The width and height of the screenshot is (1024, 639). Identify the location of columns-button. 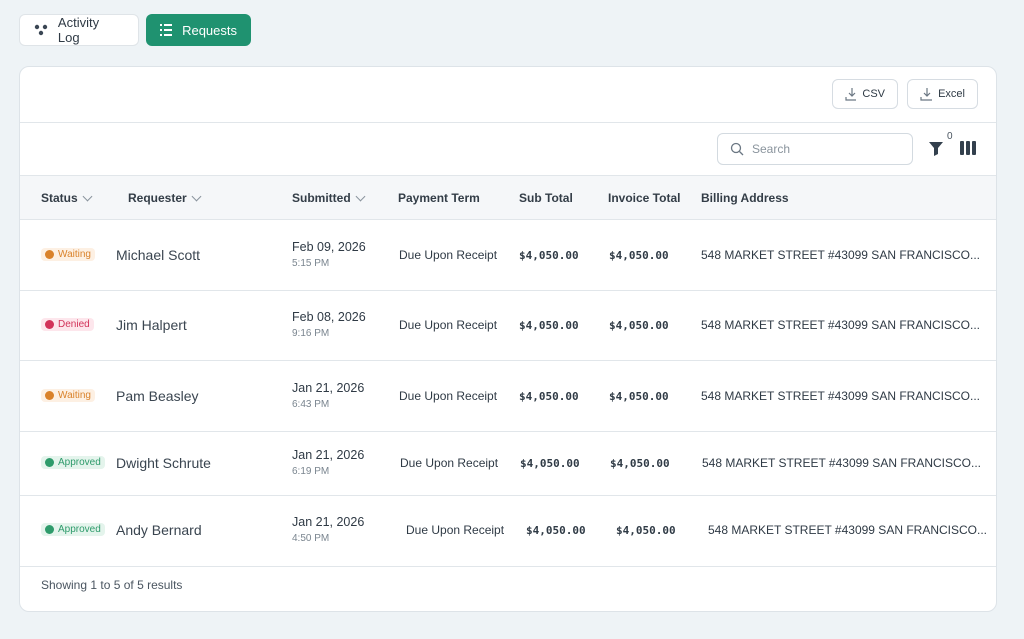
(968, 148).